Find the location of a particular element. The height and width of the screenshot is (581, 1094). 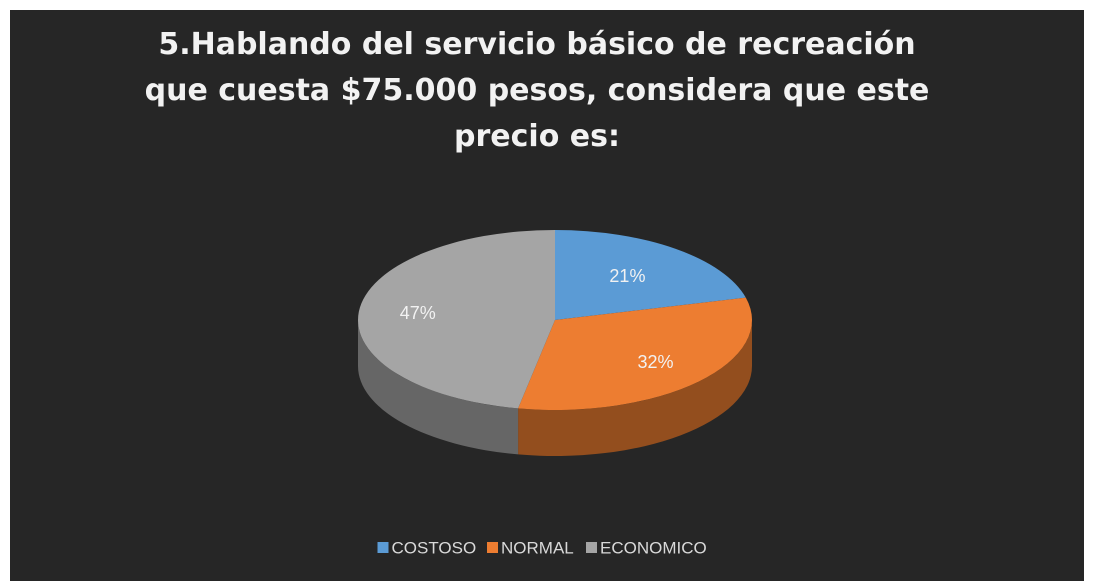

legend-label: COSTOSO is located at coordinates (434, 547).